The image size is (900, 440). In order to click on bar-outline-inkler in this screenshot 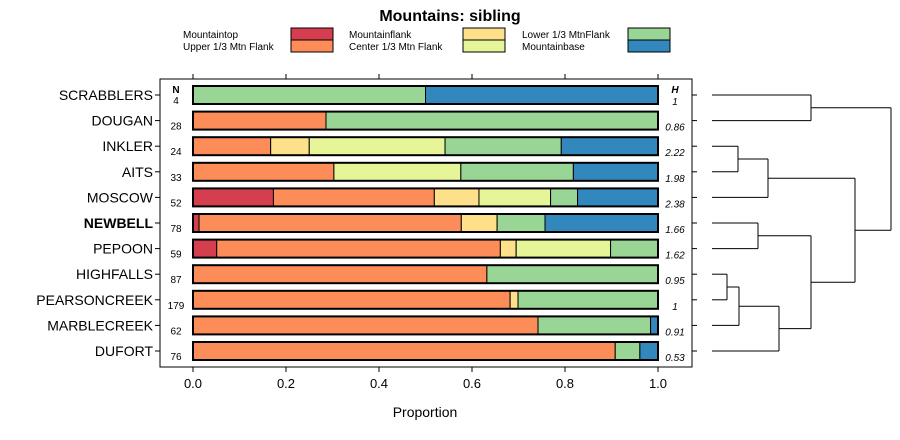, I will do `click(425, 146)`.